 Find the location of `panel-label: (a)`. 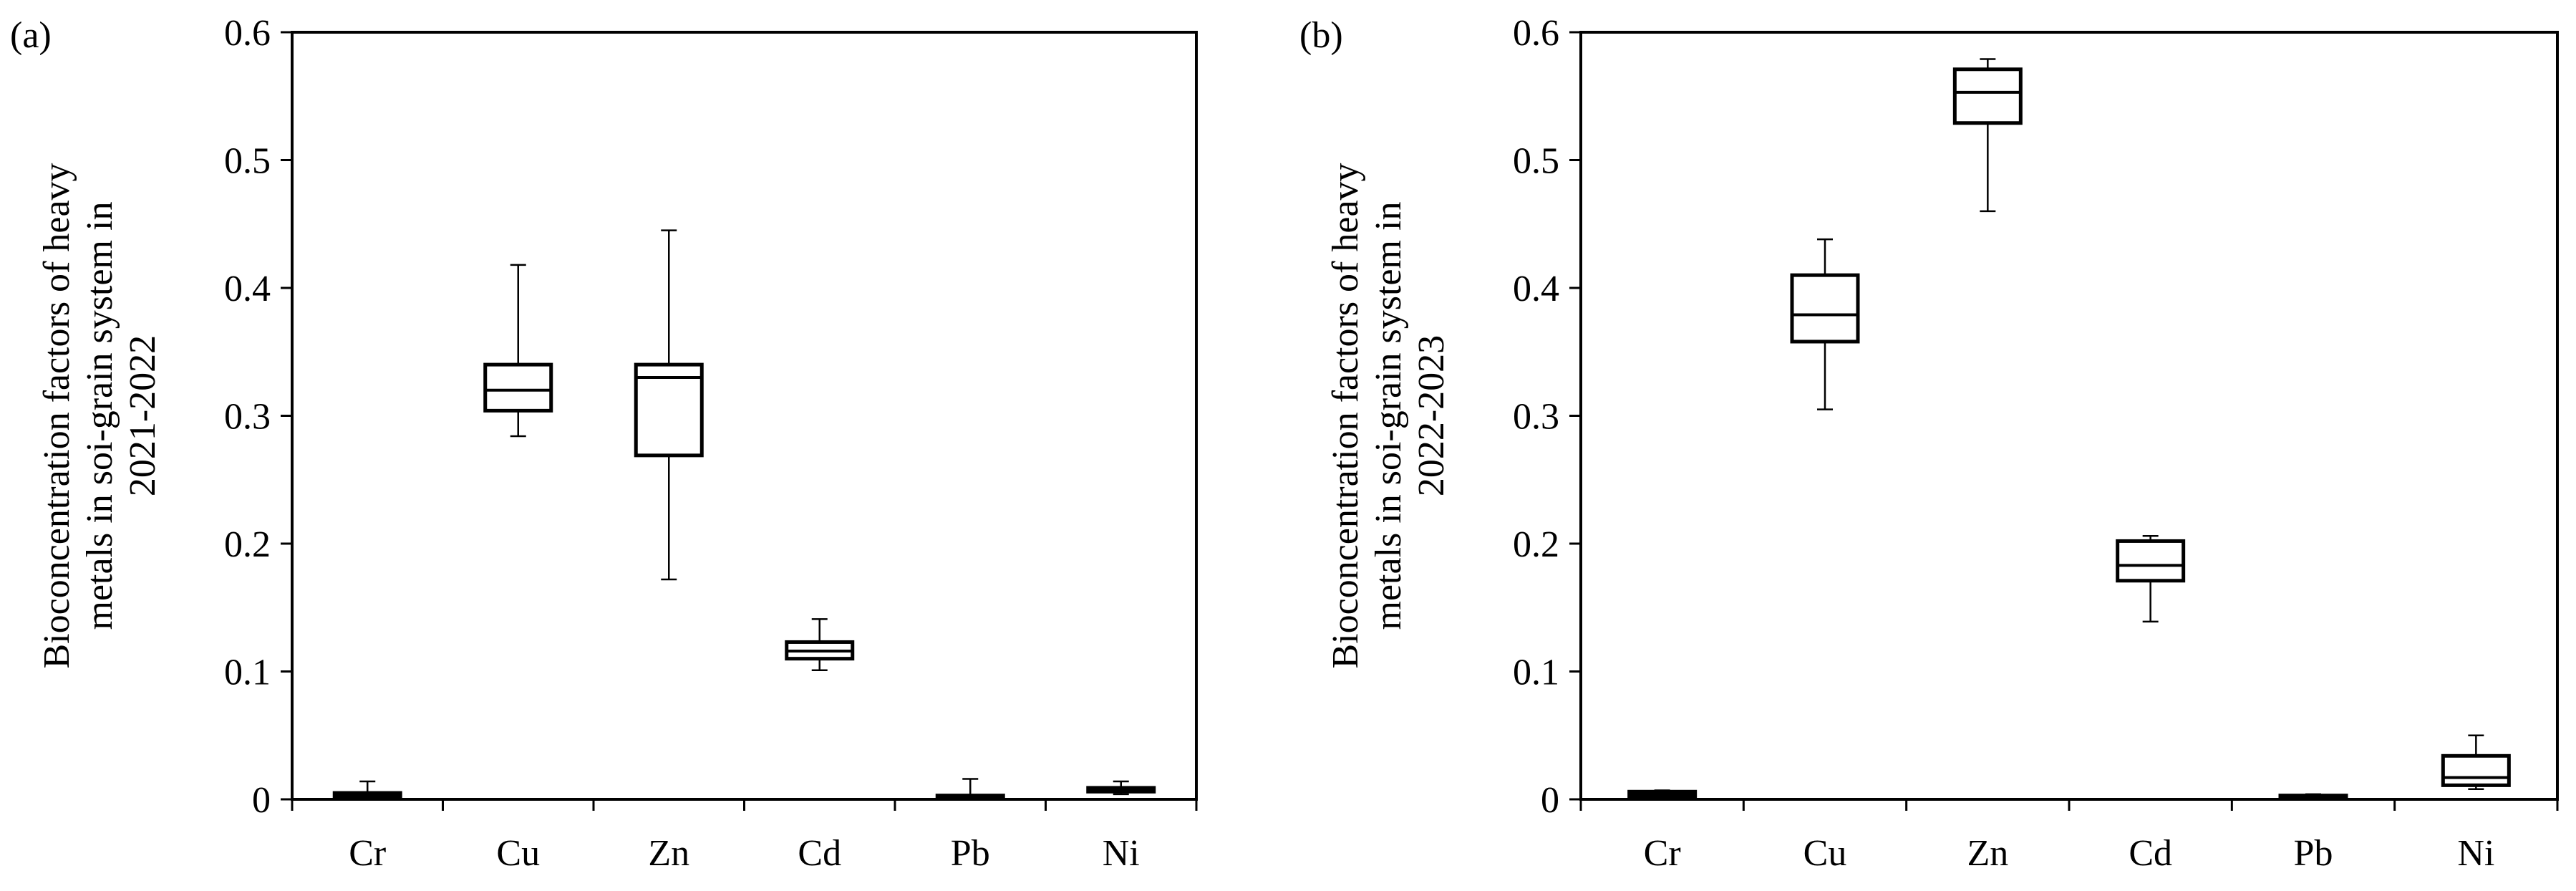

panel-label: (a) is located at coordinates (31, 35).